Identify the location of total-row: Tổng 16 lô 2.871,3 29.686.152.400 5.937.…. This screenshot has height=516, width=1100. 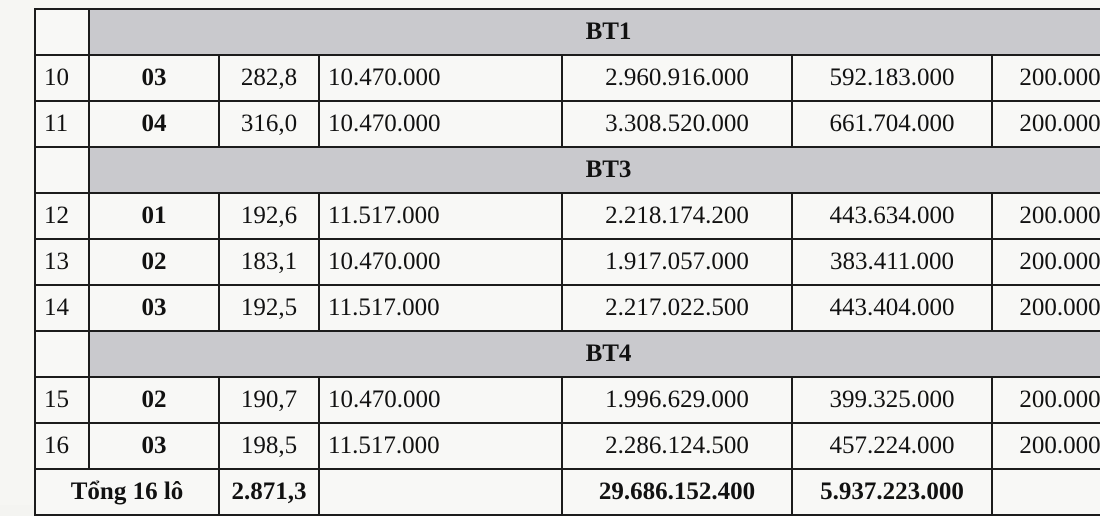
(567, 492).